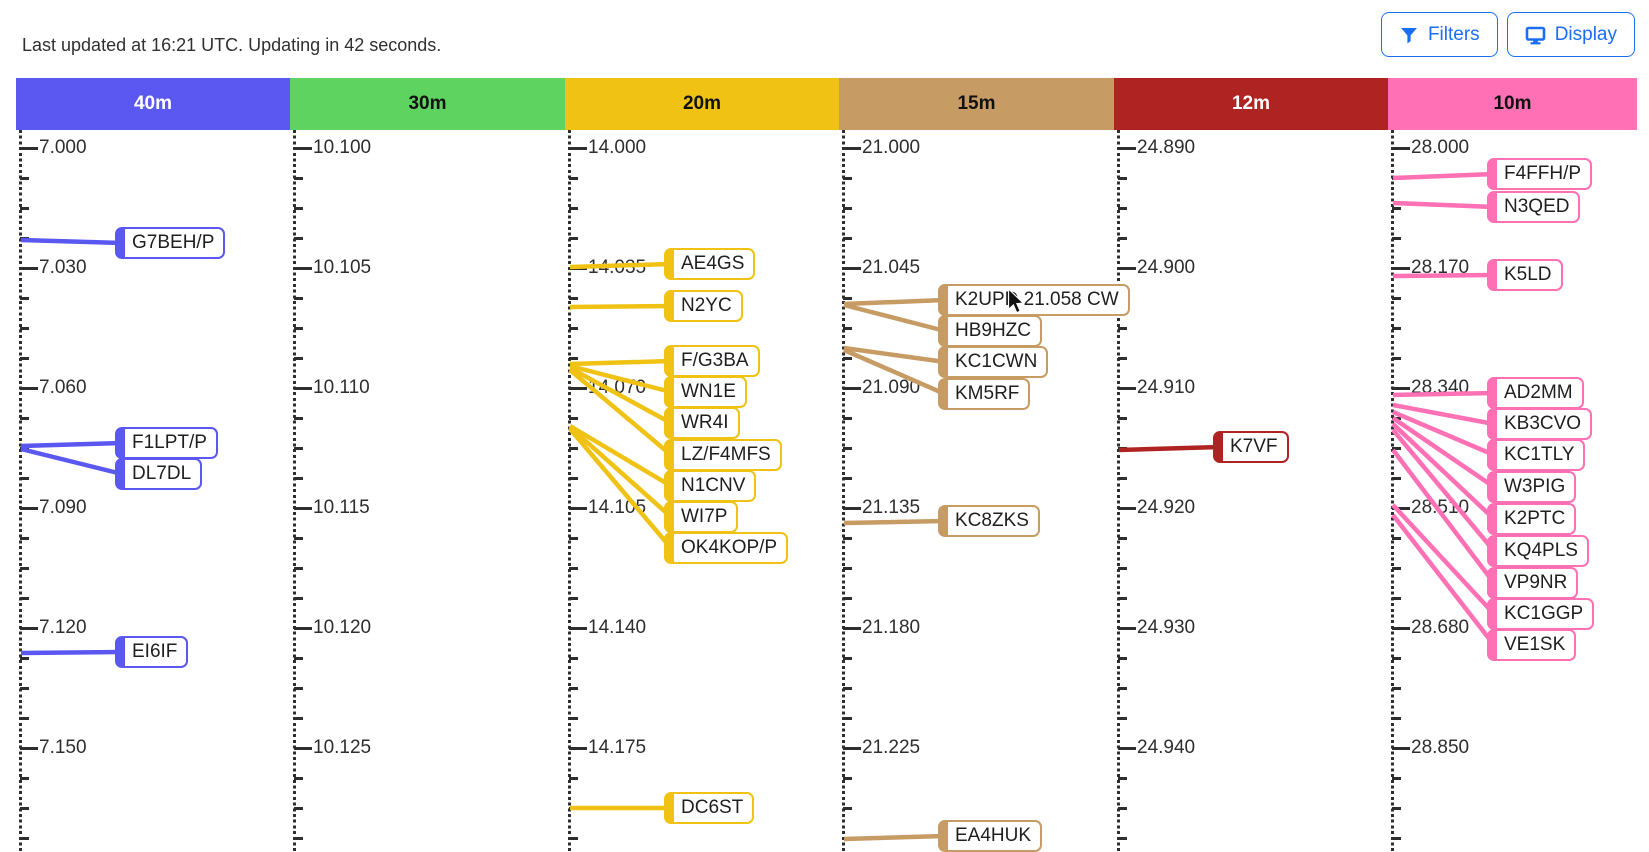 This screenshot has width=1649, height=852. What do you see at coordinates (63, 627) in the screenshot?
I see `tick-label-40m: 7.120` at bounding box center [63, 627].